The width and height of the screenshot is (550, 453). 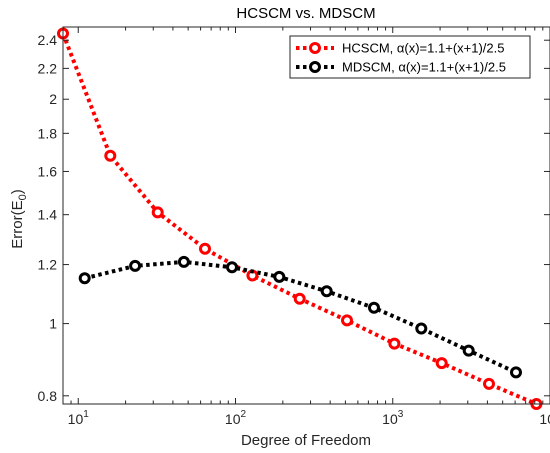 I want to click on y-tick-label: 0.8, so click(x=48, y=396).